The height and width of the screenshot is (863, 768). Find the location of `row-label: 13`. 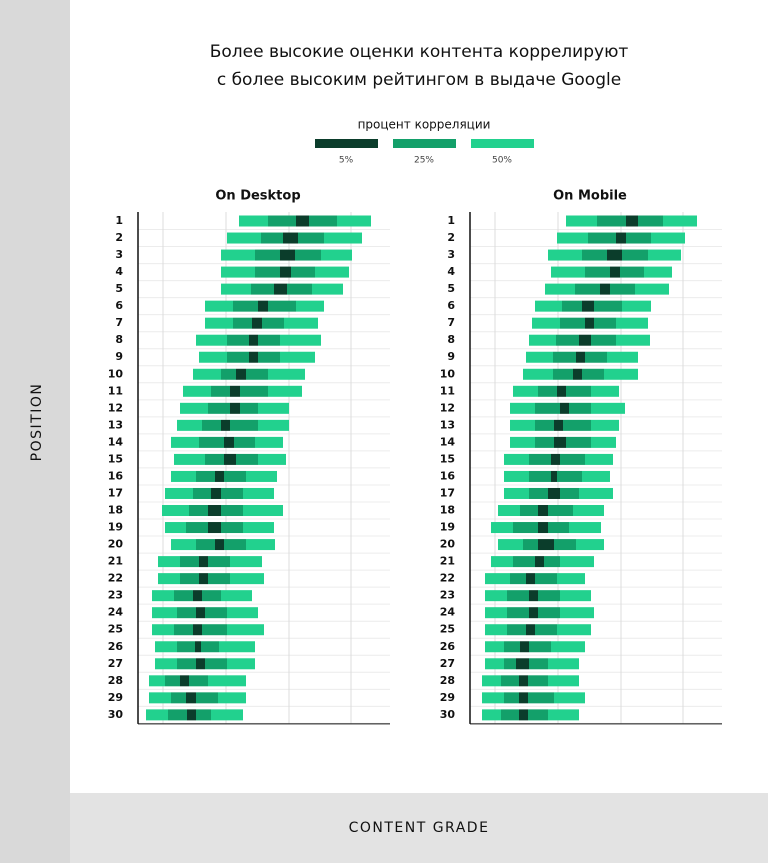

row-label: 13 is located at coordinates (115, 424).